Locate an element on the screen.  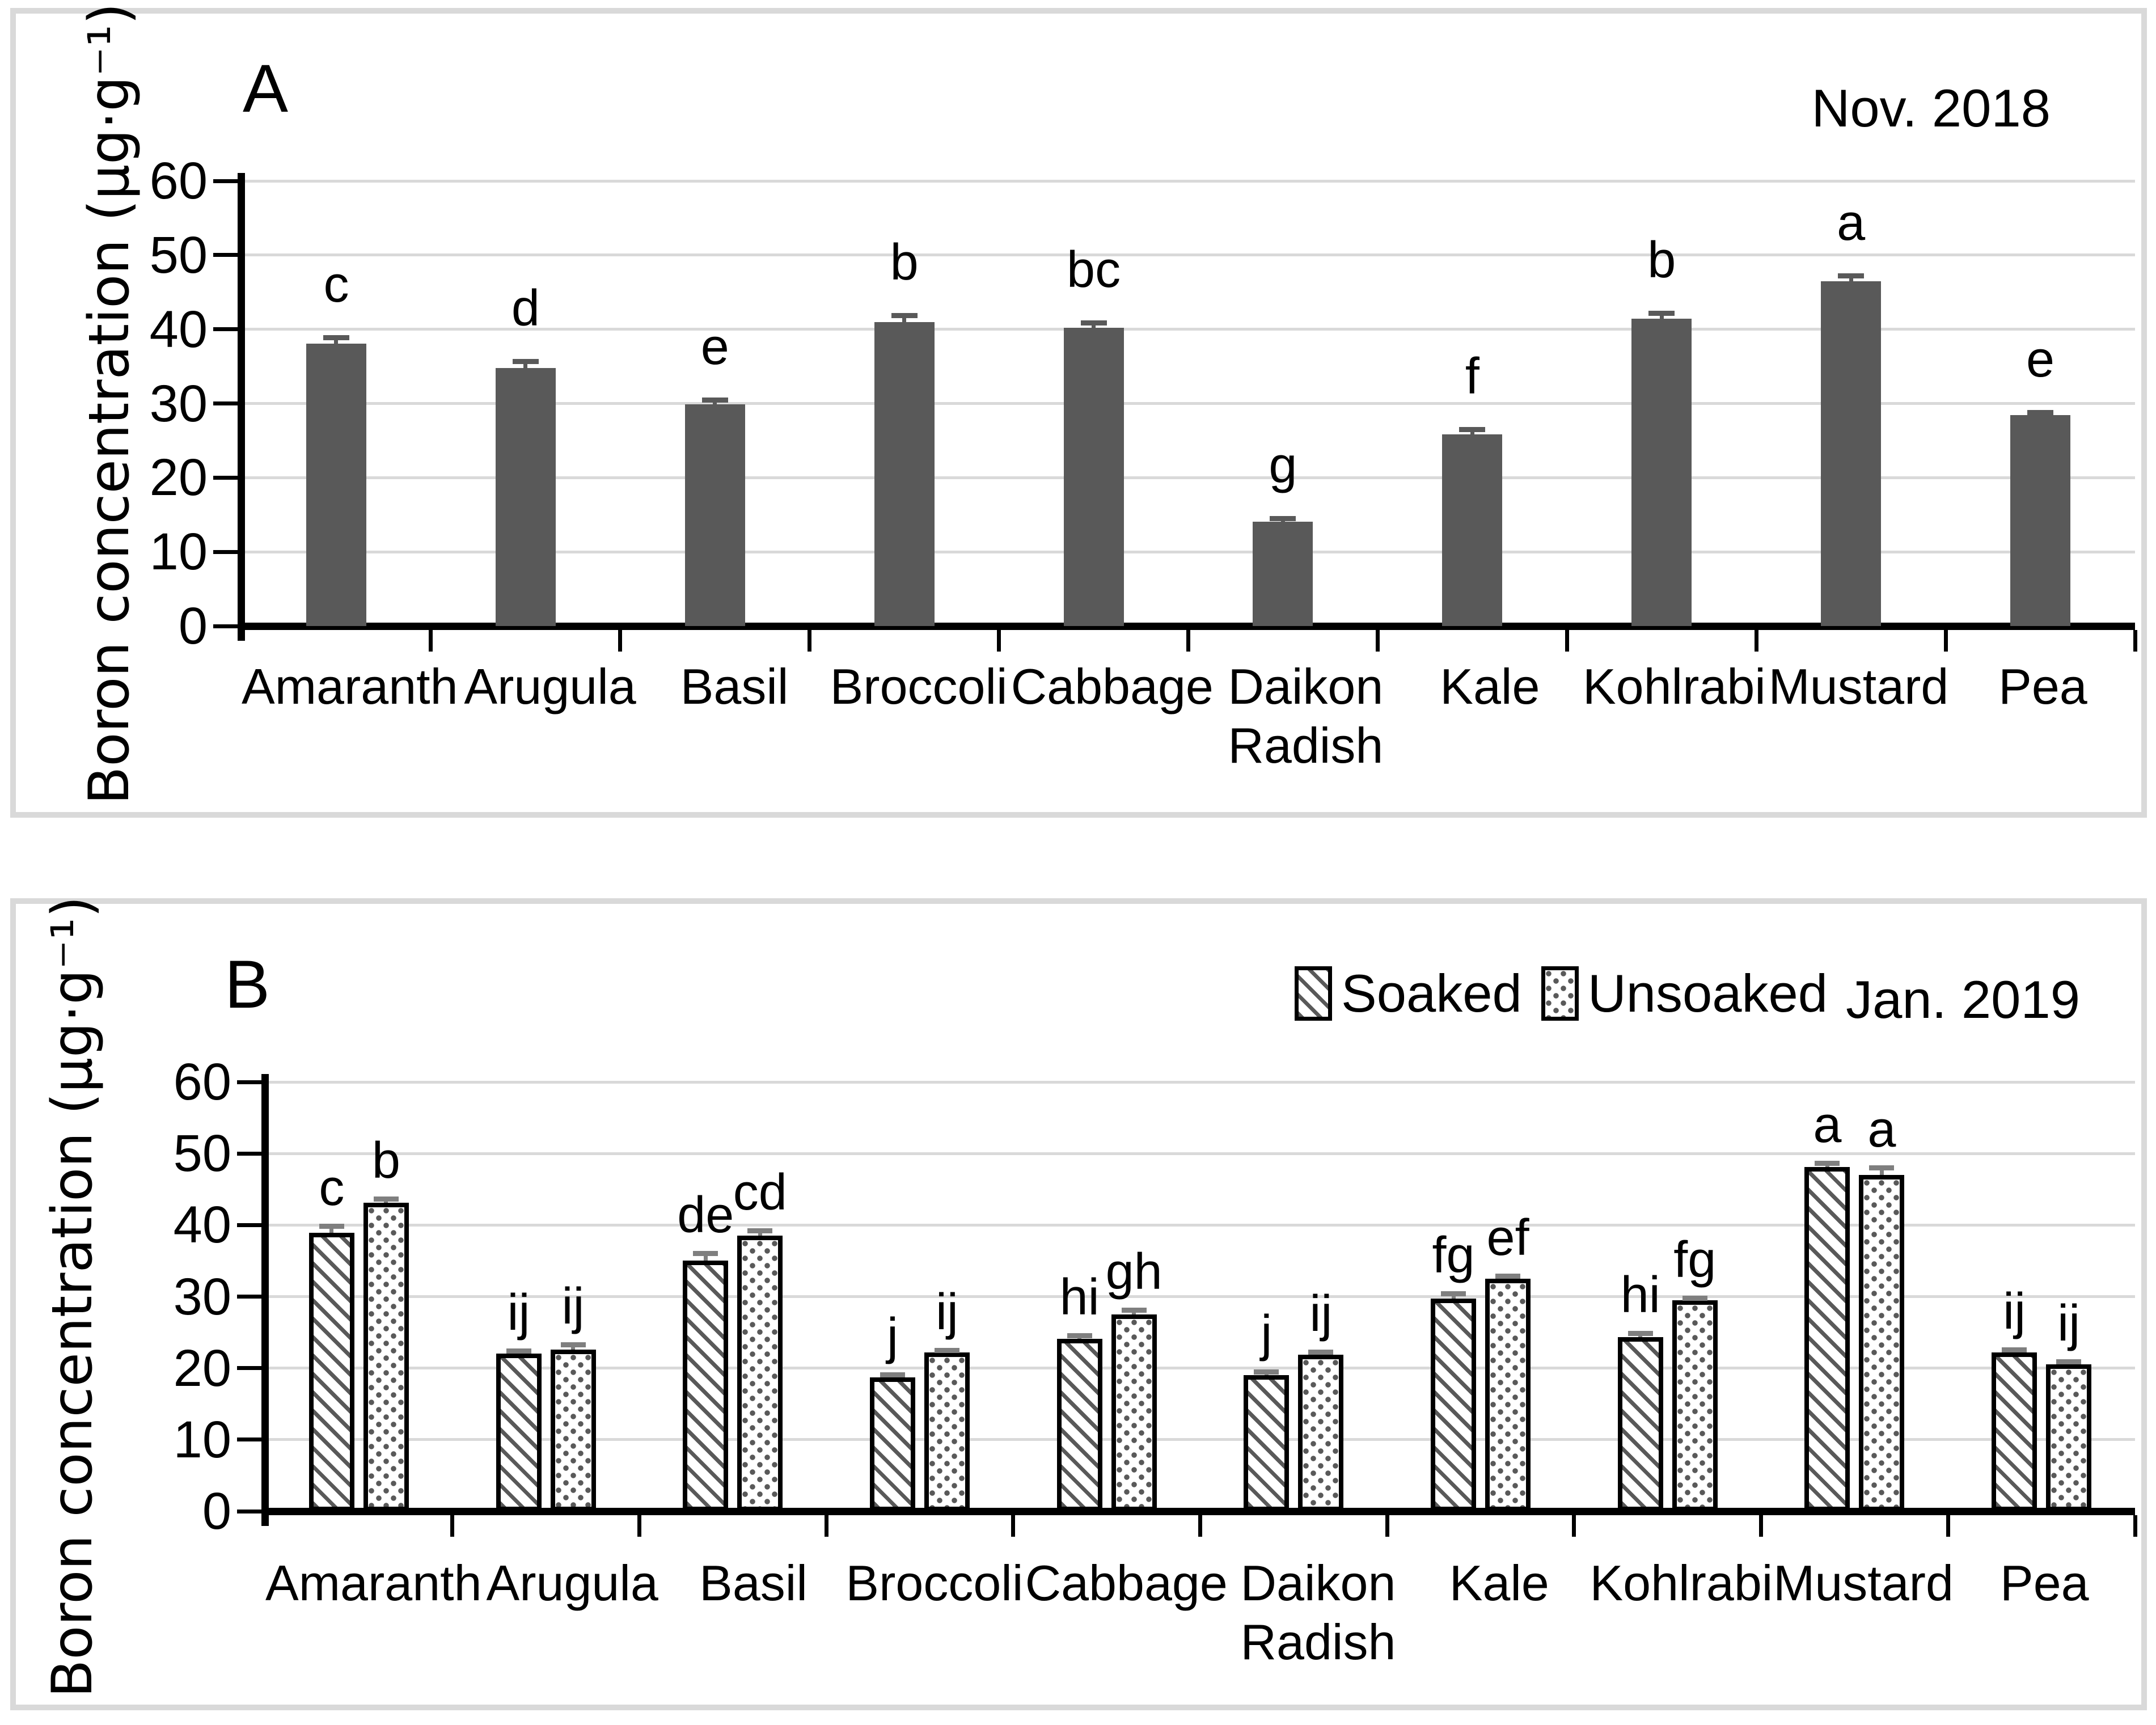
x-axis-label: Basil is located at coordinates (753, 1583).